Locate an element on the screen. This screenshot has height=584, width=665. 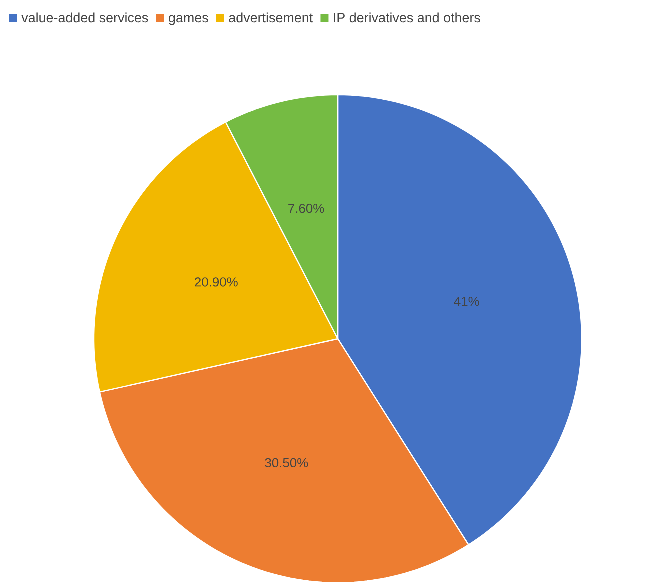
legend-label: advertisement is located at coordinates (271, 17).